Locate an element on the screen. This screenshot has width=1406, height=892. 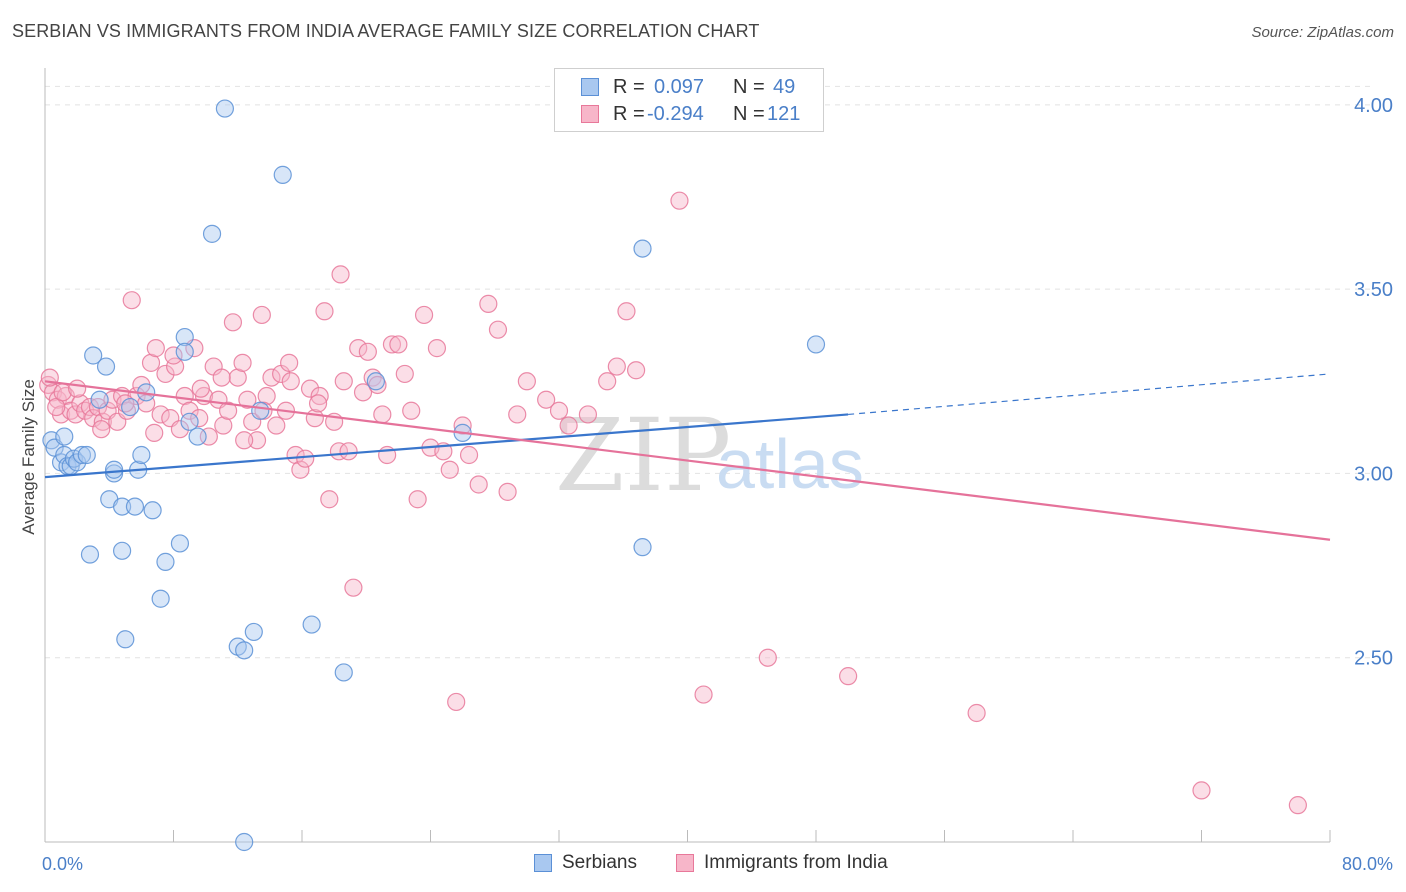
legend-r-label: R = is located at coordinates (629, 86).